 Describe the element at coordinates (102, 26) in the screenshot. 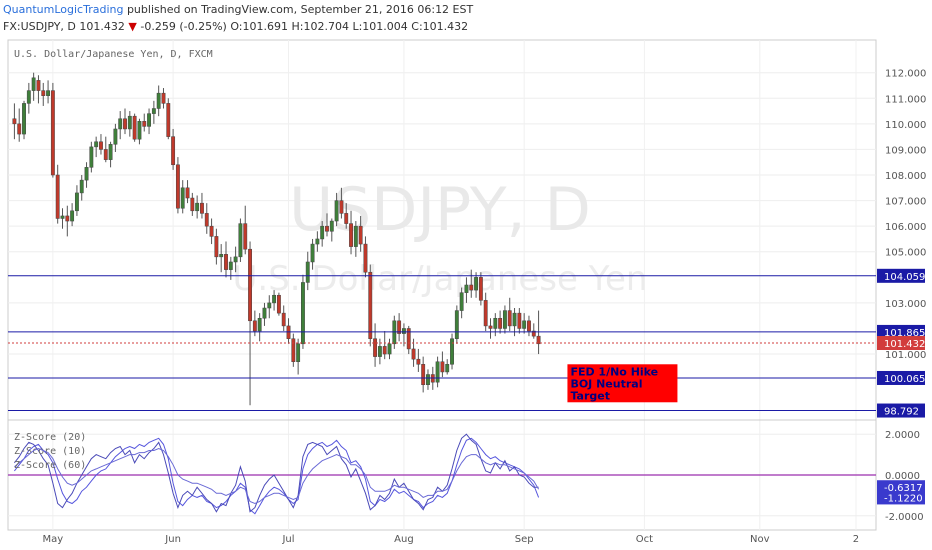

I see `last-price-text: 101.432` at that location.